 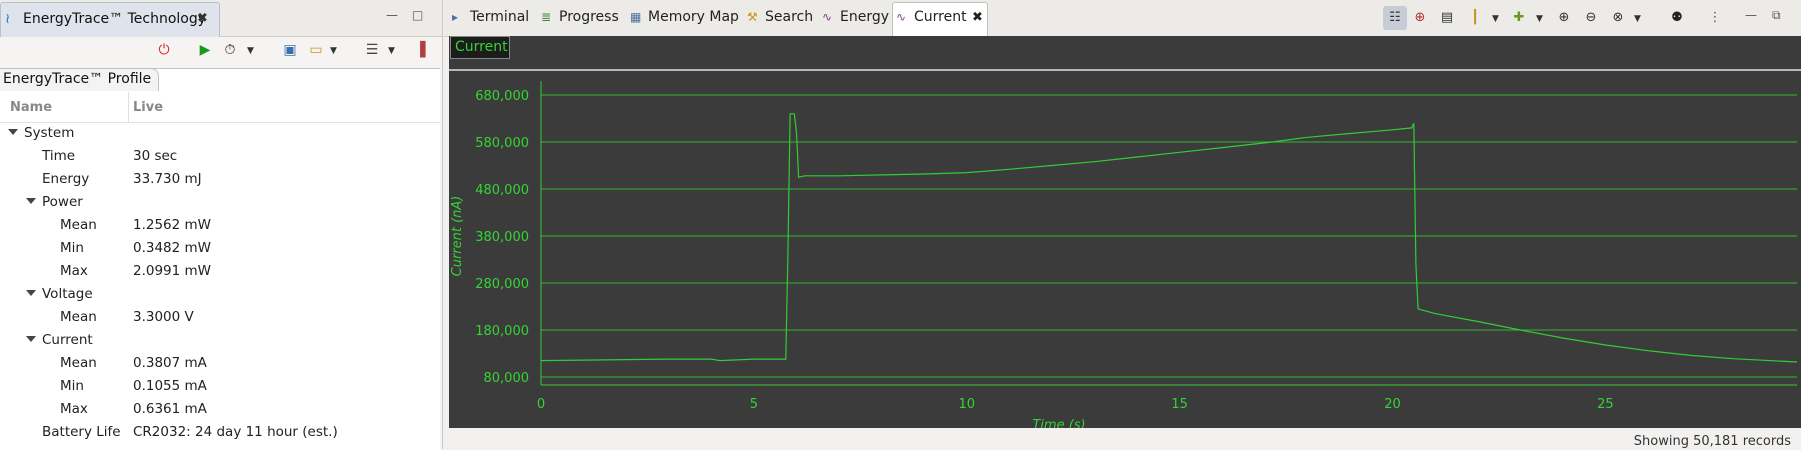 I want to click on x-tick-label: 10, so click(x=966, y=404).